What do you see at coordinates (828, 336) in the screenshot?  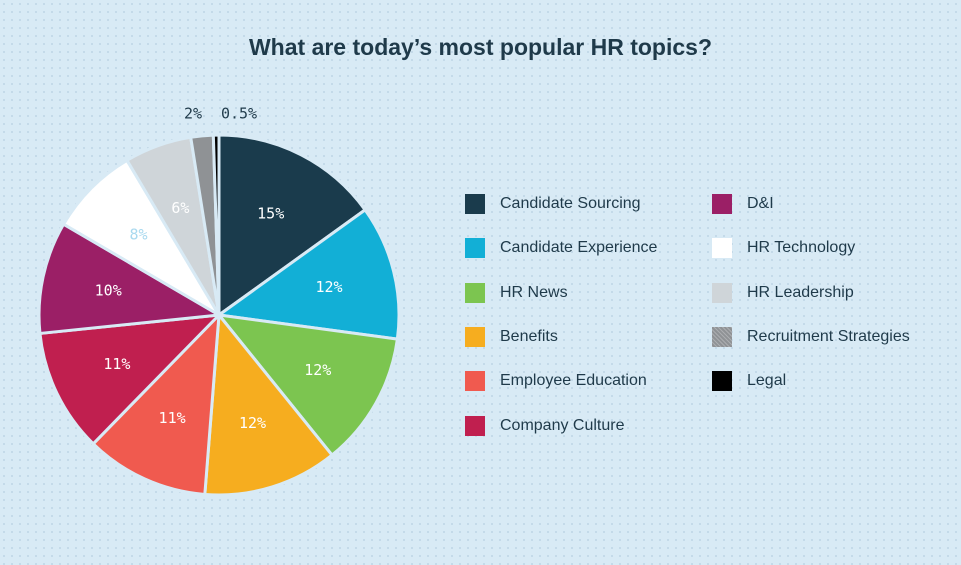 I see `legend-label-recruitment-strategies: Recruitment Strategies` at bounding box center [828, 336].